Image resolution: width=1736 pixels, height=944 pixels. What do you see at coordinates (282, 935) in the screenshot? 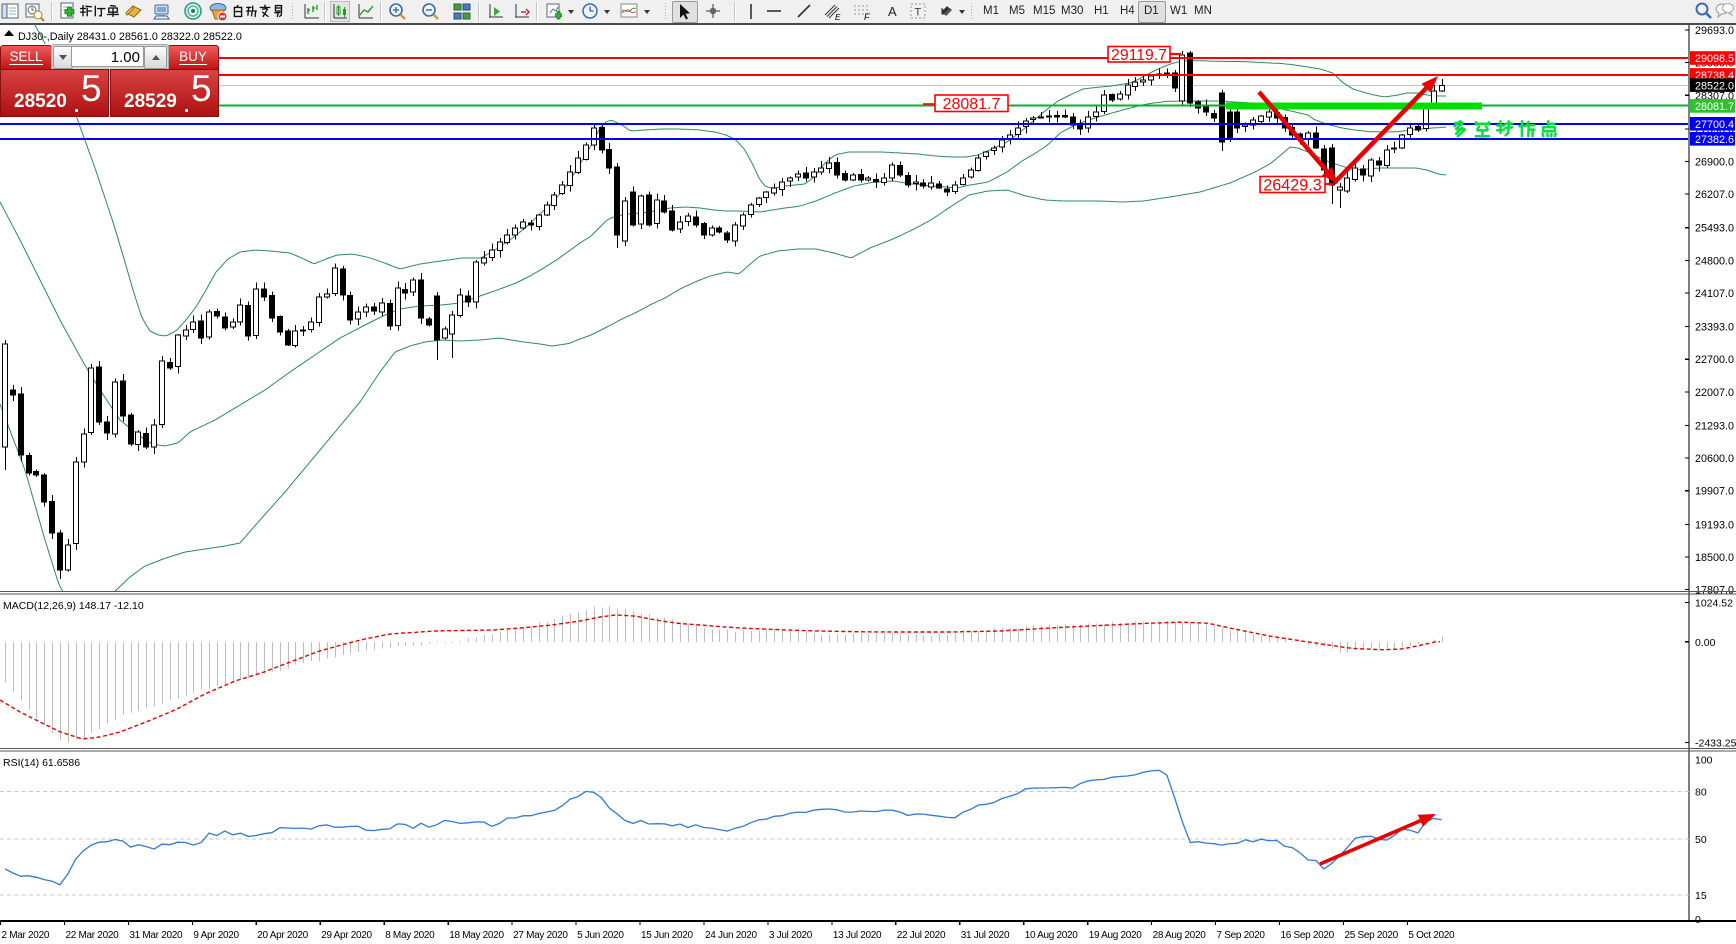
I see `svg-text: 20 Apr 2020` at bounding box center [282, 935].